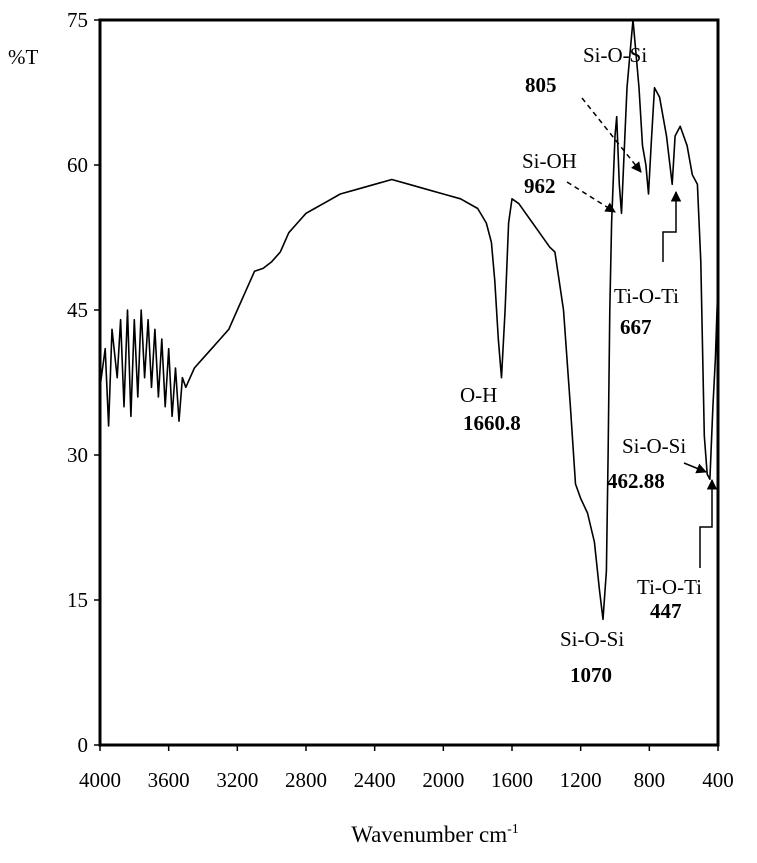  What do you see at coordinates (540, 186) in the screenshot?
I see `annotation-value: 962` at bounding box center [540, 186].